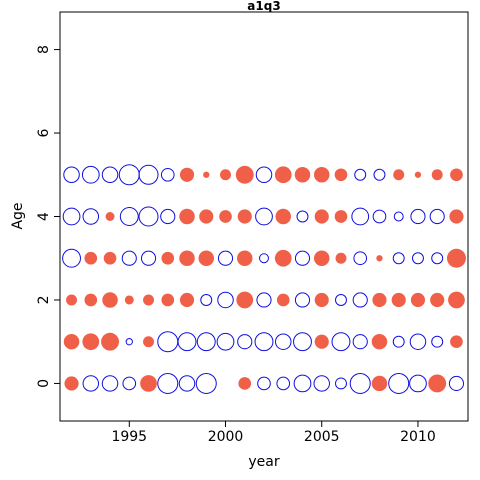  Describe the element at coordinates (44, 383) in the screenshot. I see `y-tick-label: 0` at that location.